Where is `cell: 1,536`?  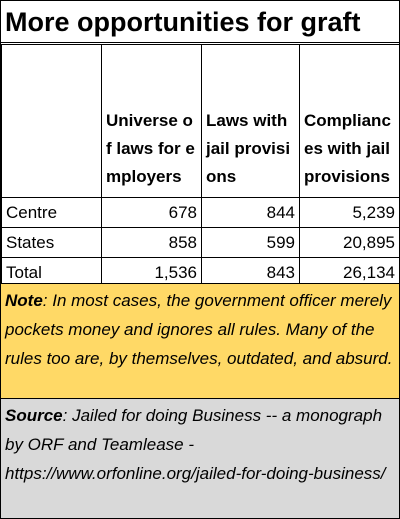
cell: 1,536 is located at coordinates (151, 272).